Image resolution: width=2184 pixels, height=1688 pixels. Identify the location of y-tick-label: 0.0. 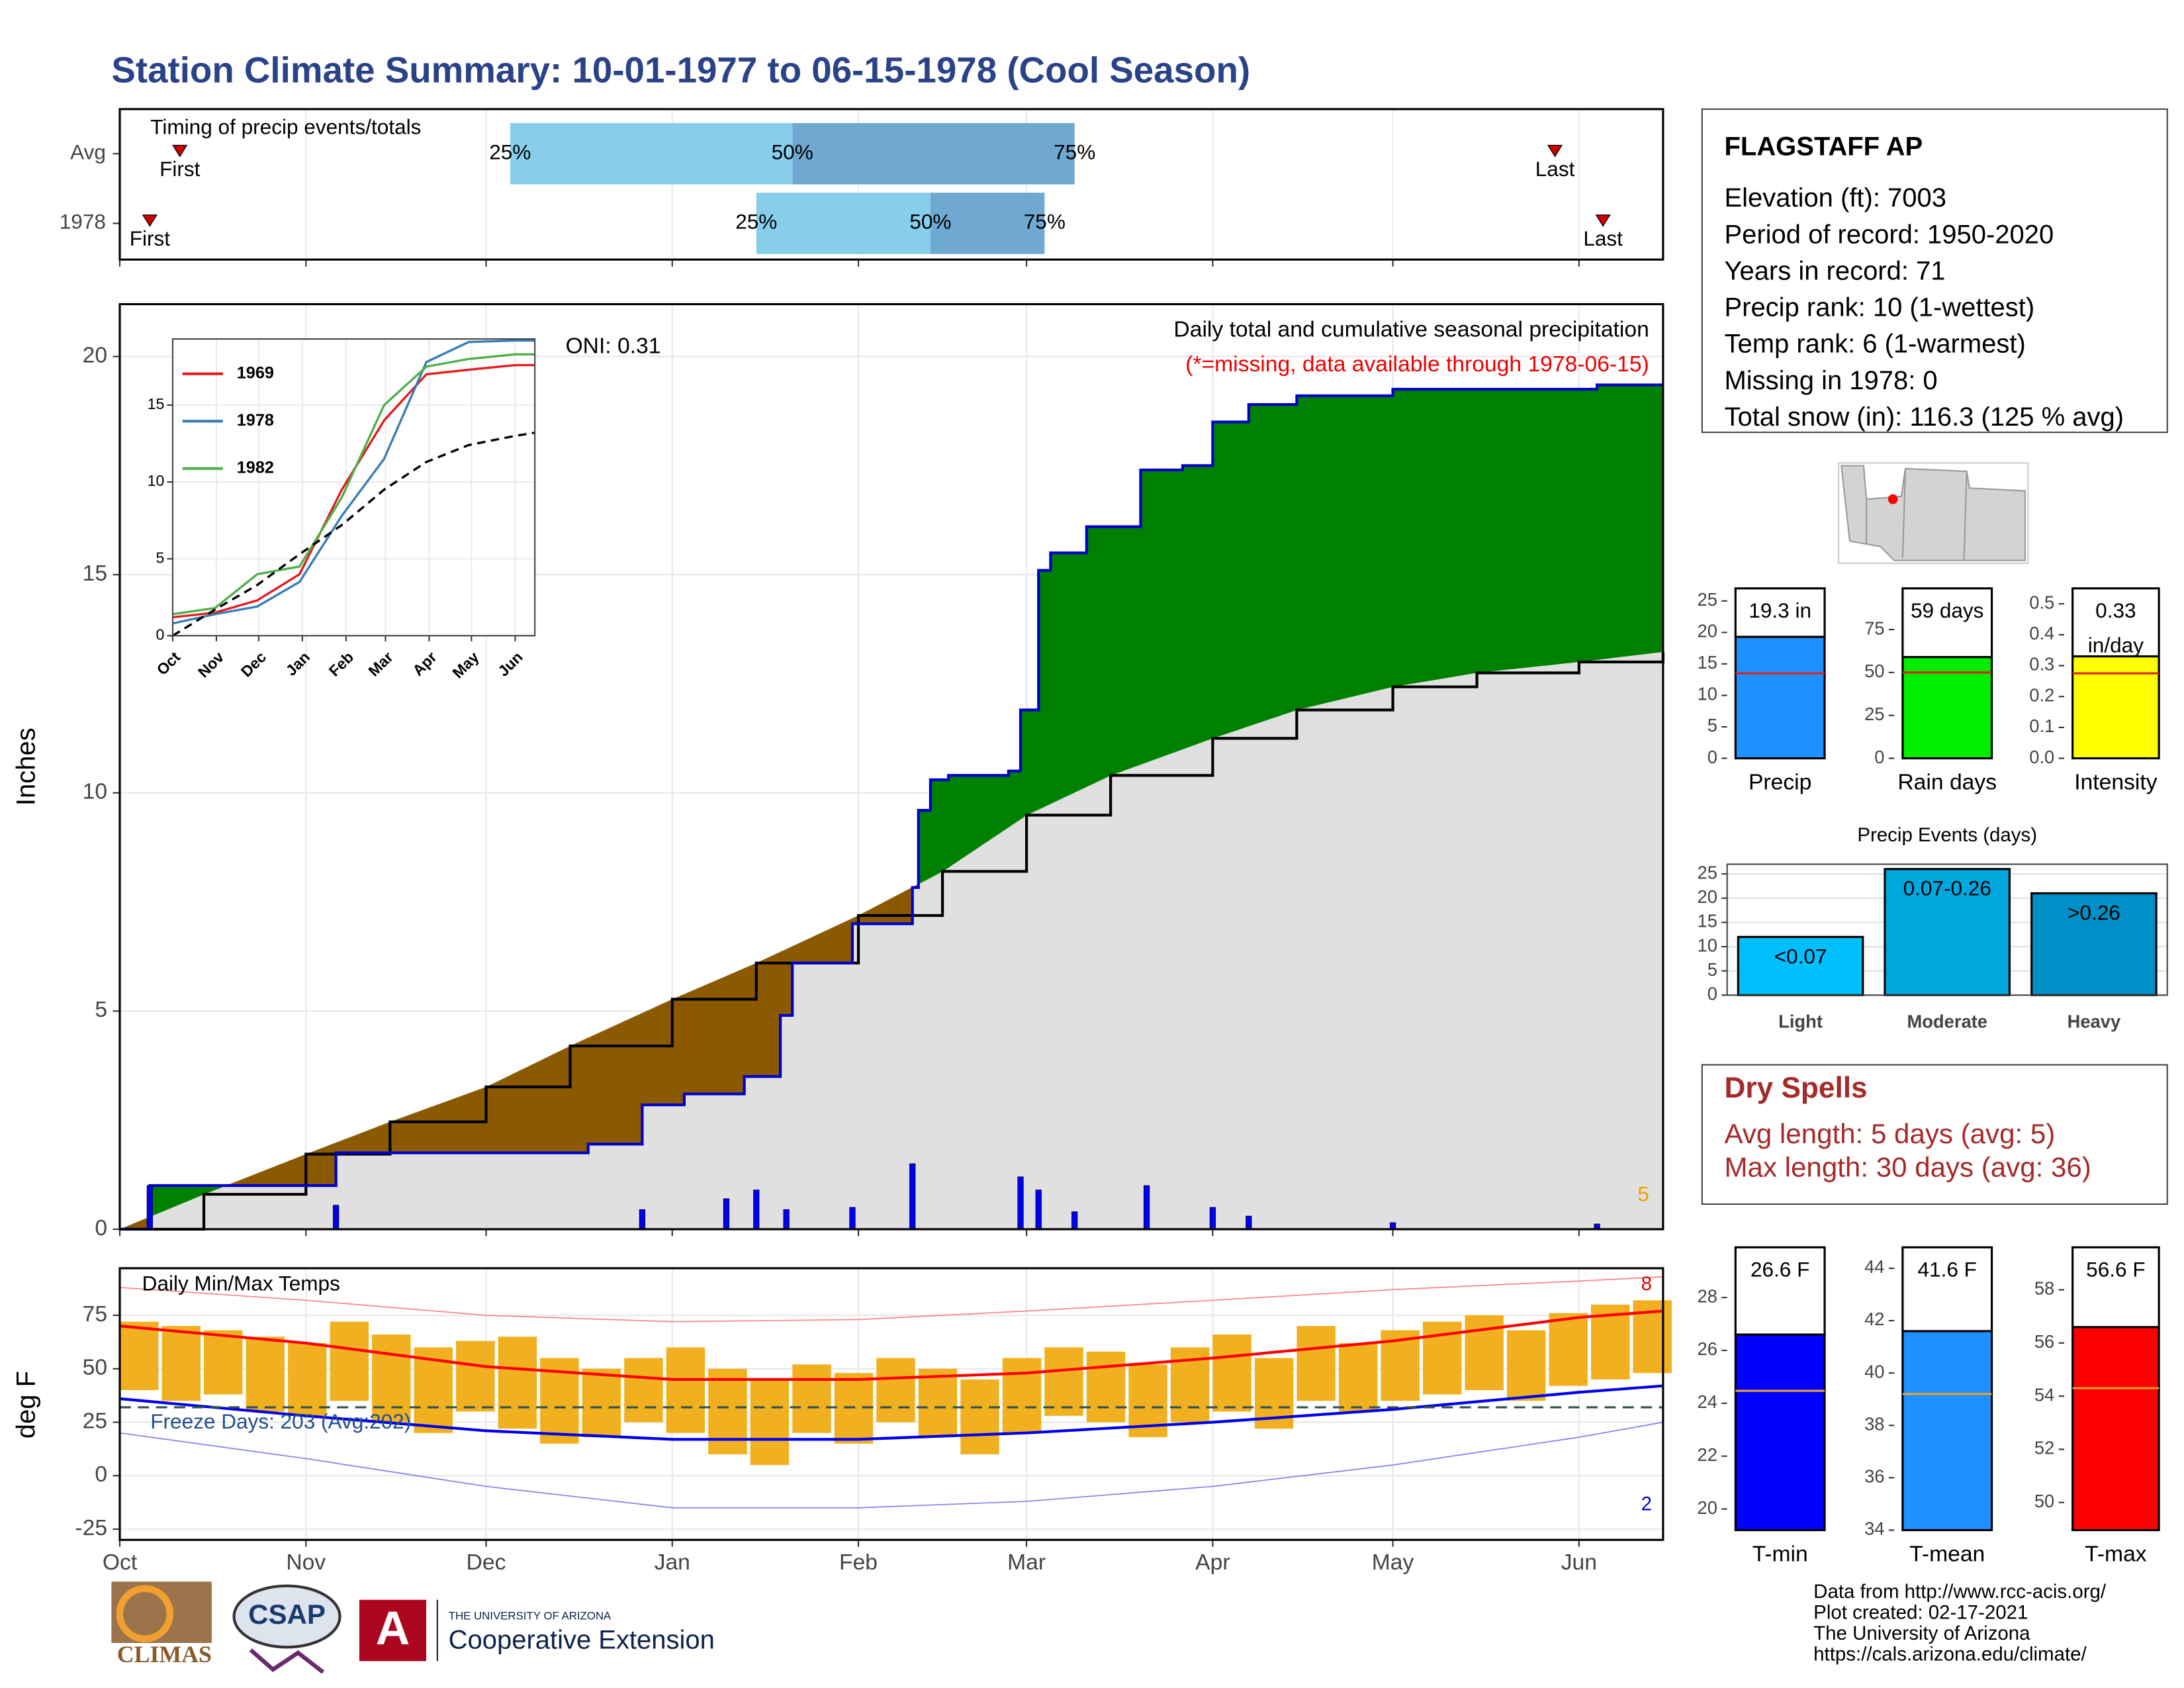
(2042, 757).